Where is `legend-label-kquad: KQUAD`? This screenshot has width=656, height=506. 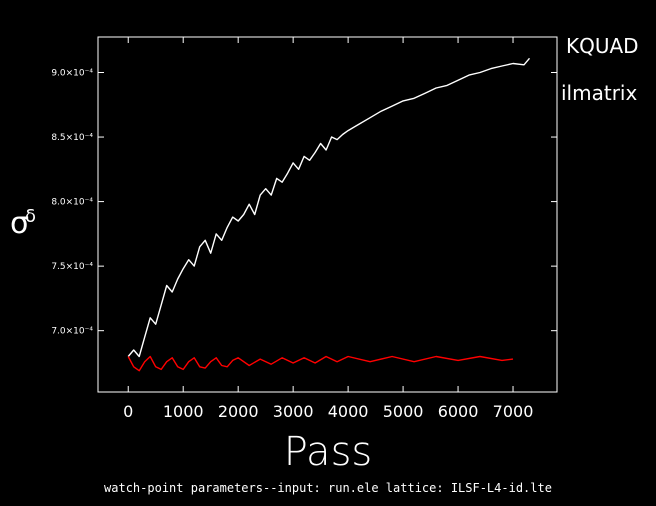 legend-label-kquad: KQUAD is located at coordinates (602, 46).